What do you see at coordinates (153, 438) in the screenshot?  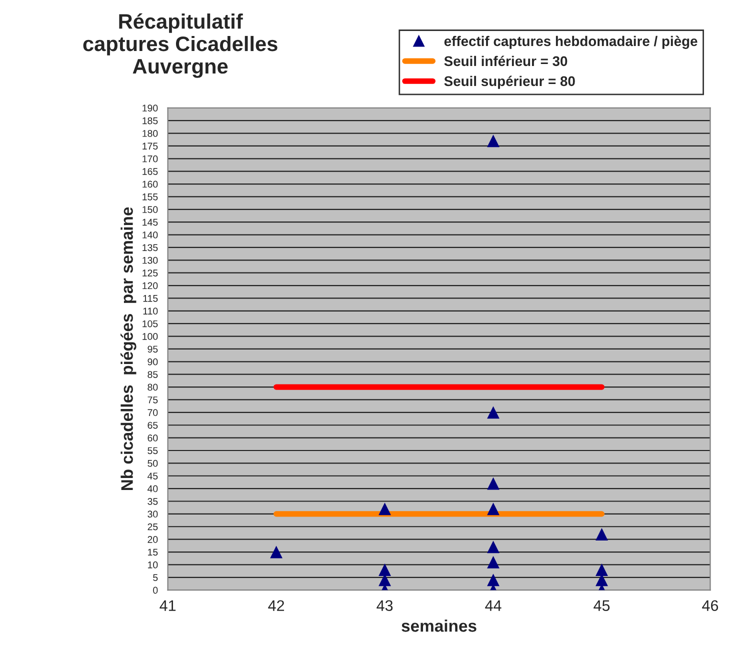 I see `y-tick-label: 60` at bounding box center [153, 438].